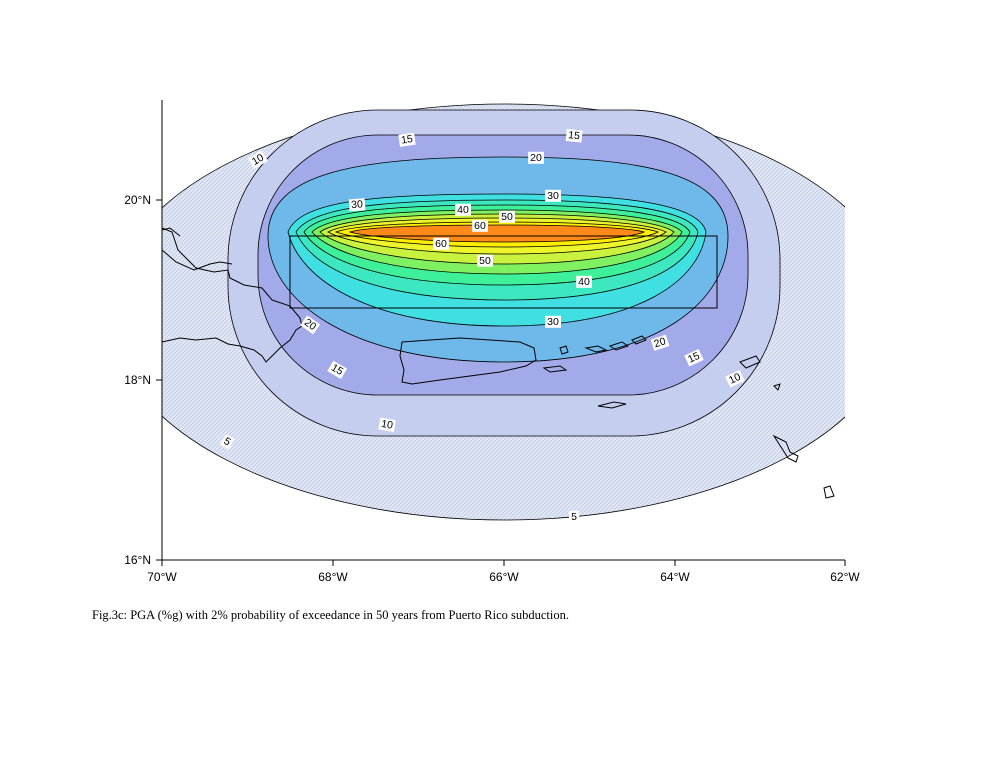 The height and width of the screenshot is (770, 990). I want to click on st-croix-island, so click(612, 405).